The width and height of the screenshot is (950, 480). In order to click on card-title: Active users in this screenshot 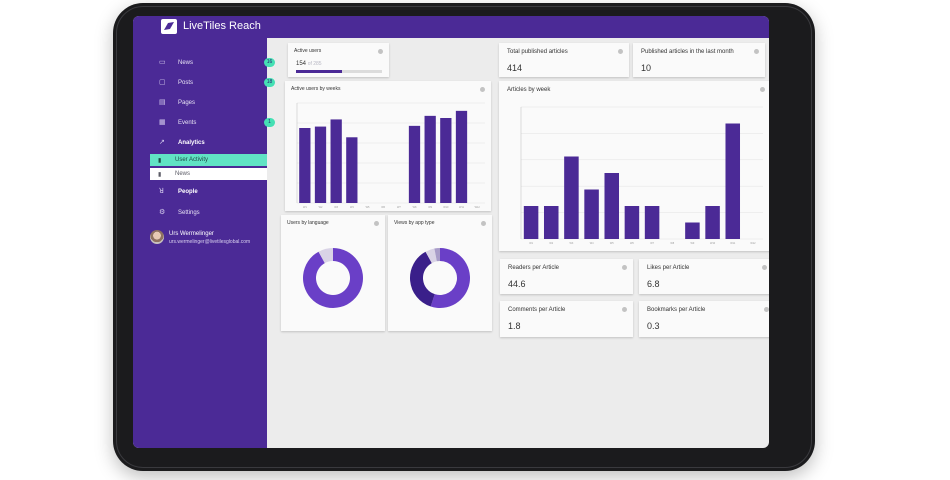, I will do `click(308, 51)`.